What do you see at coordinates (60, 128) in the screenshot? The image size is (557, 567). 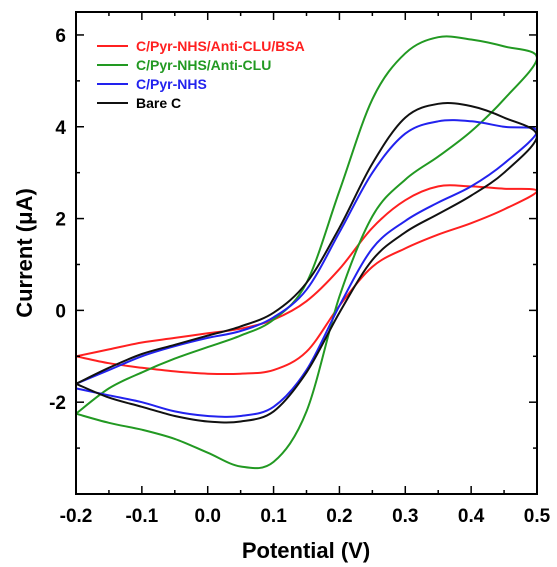 I see `y-tick-label: 4` at bounding box center [60, 128].